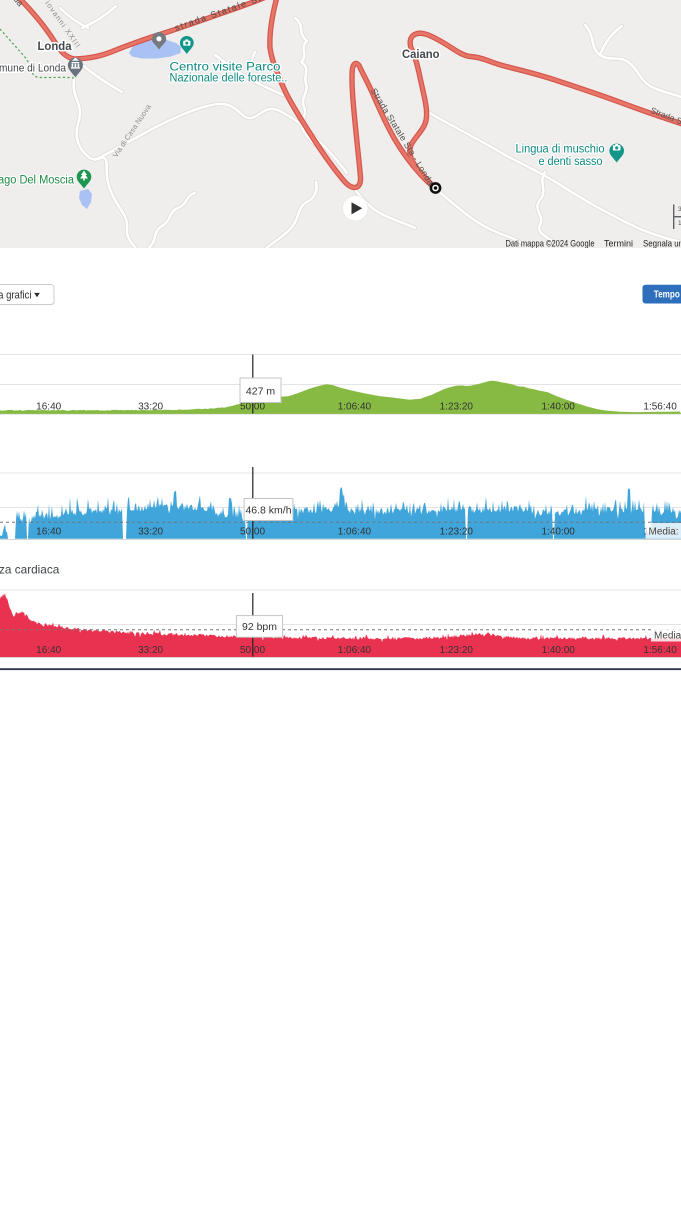 The width and height of the screenshot is (681, 1205). What do you see at coordinates (259, 627) in the screenshot?
I see `svg-text: 92 bpm` at bounding box center [259, 627].